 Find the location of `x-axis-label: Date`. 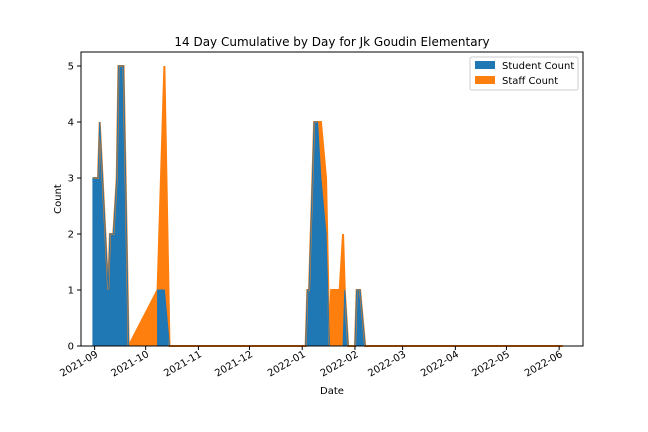

x-axis-label: Date is located at coordinates (332, 391).